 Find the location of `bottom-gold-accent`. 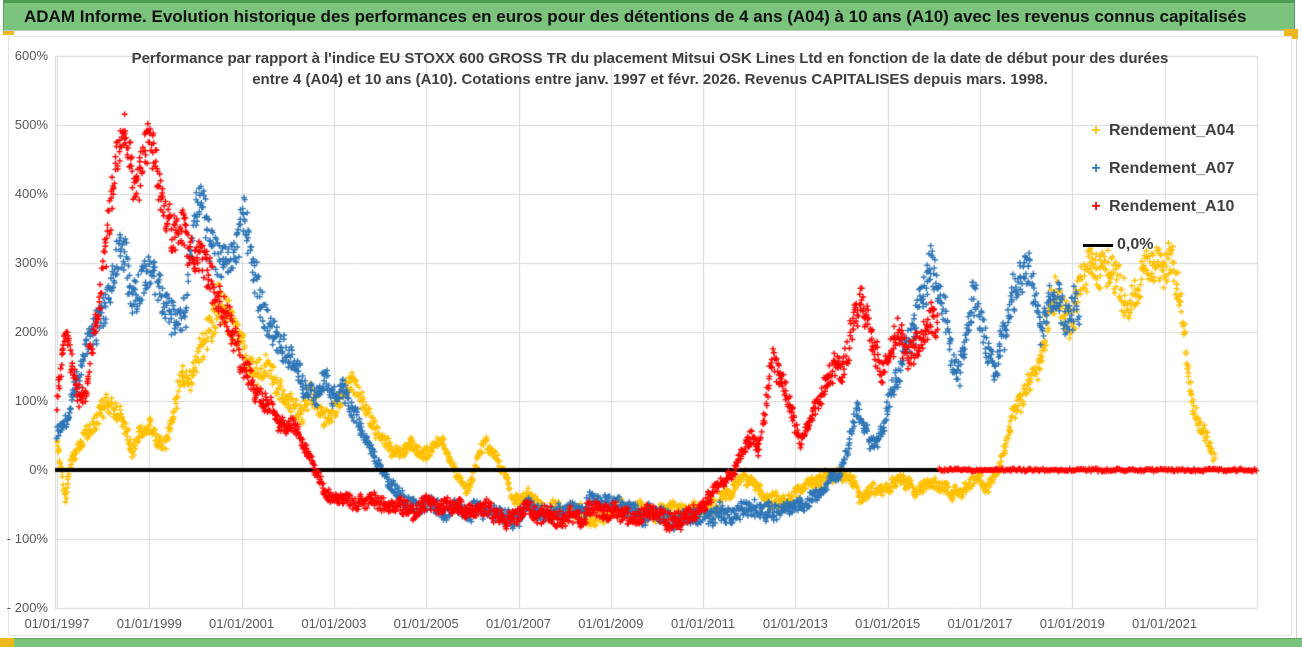

bottom-gold-accent is located at coordinates (7, 642).